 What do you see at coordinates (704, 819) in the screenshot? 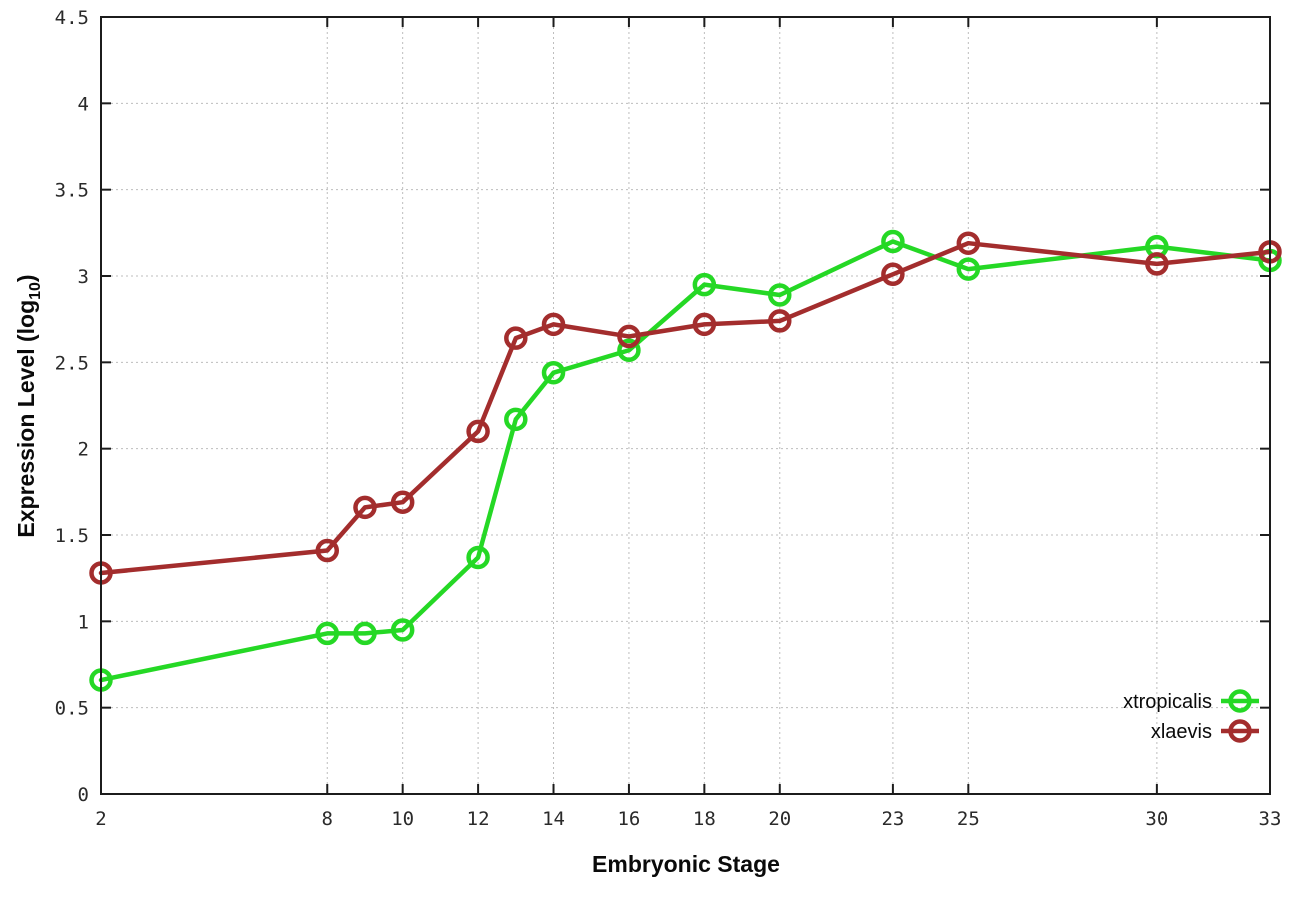
I see `x-tick-label: 18` at bounding box center [704, 819].